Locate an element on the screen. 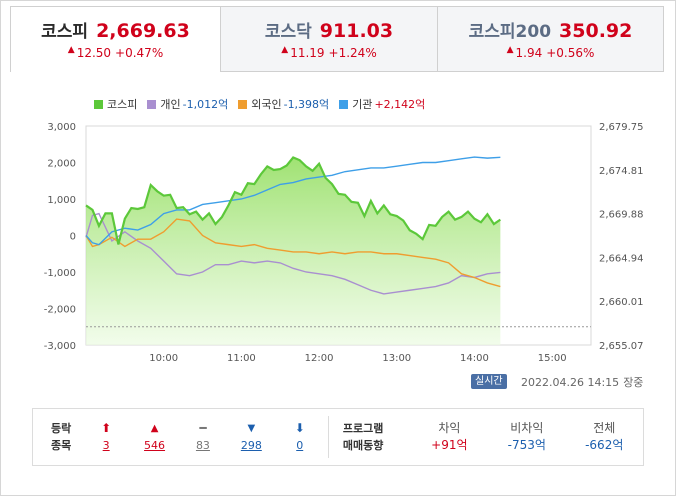 This screenshot has width=676, height=496. breadth-count: 298 is located at coordinates (251, 445).